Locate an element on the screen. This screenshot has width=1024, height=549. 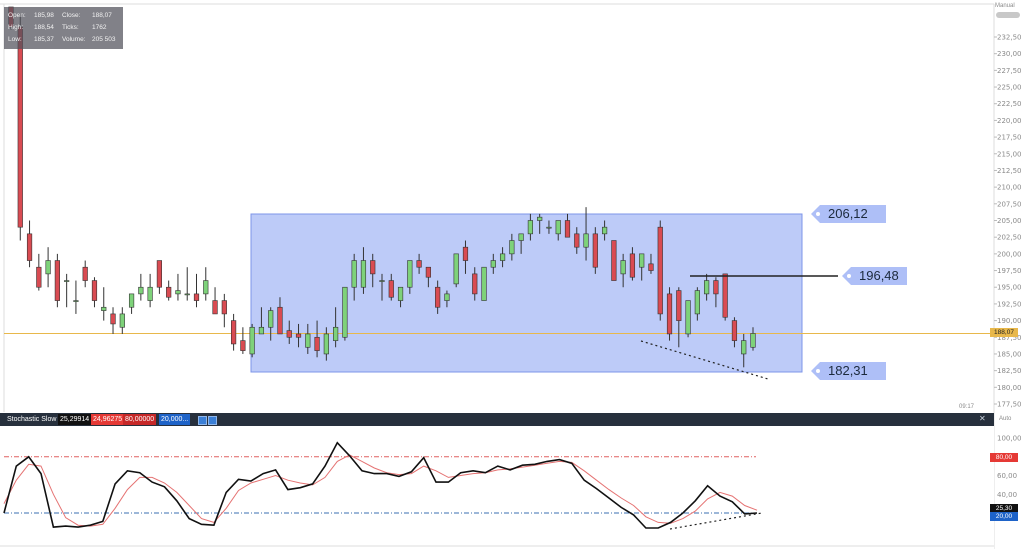
annotation-upper-text: 206,12 is located at coordinates (848, 213).